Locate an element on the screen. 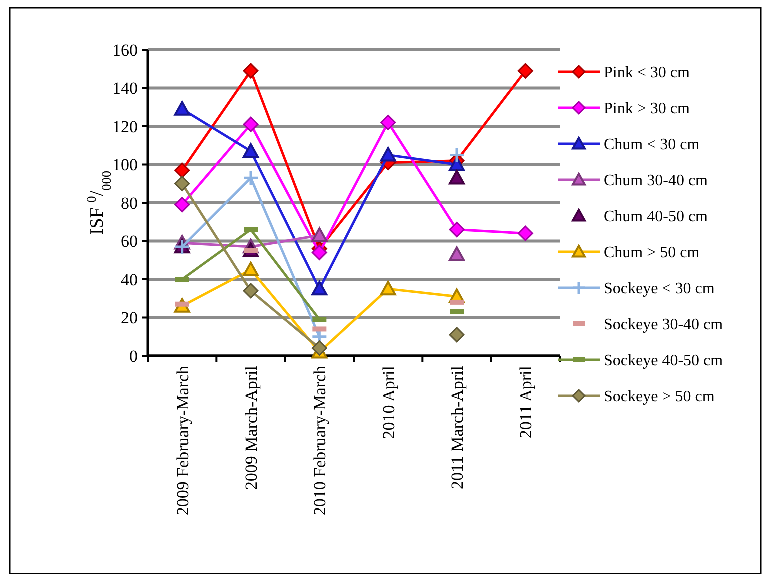 The image size is (763, 574). y-tick-label: 80 is located at coordinates (129, 203).